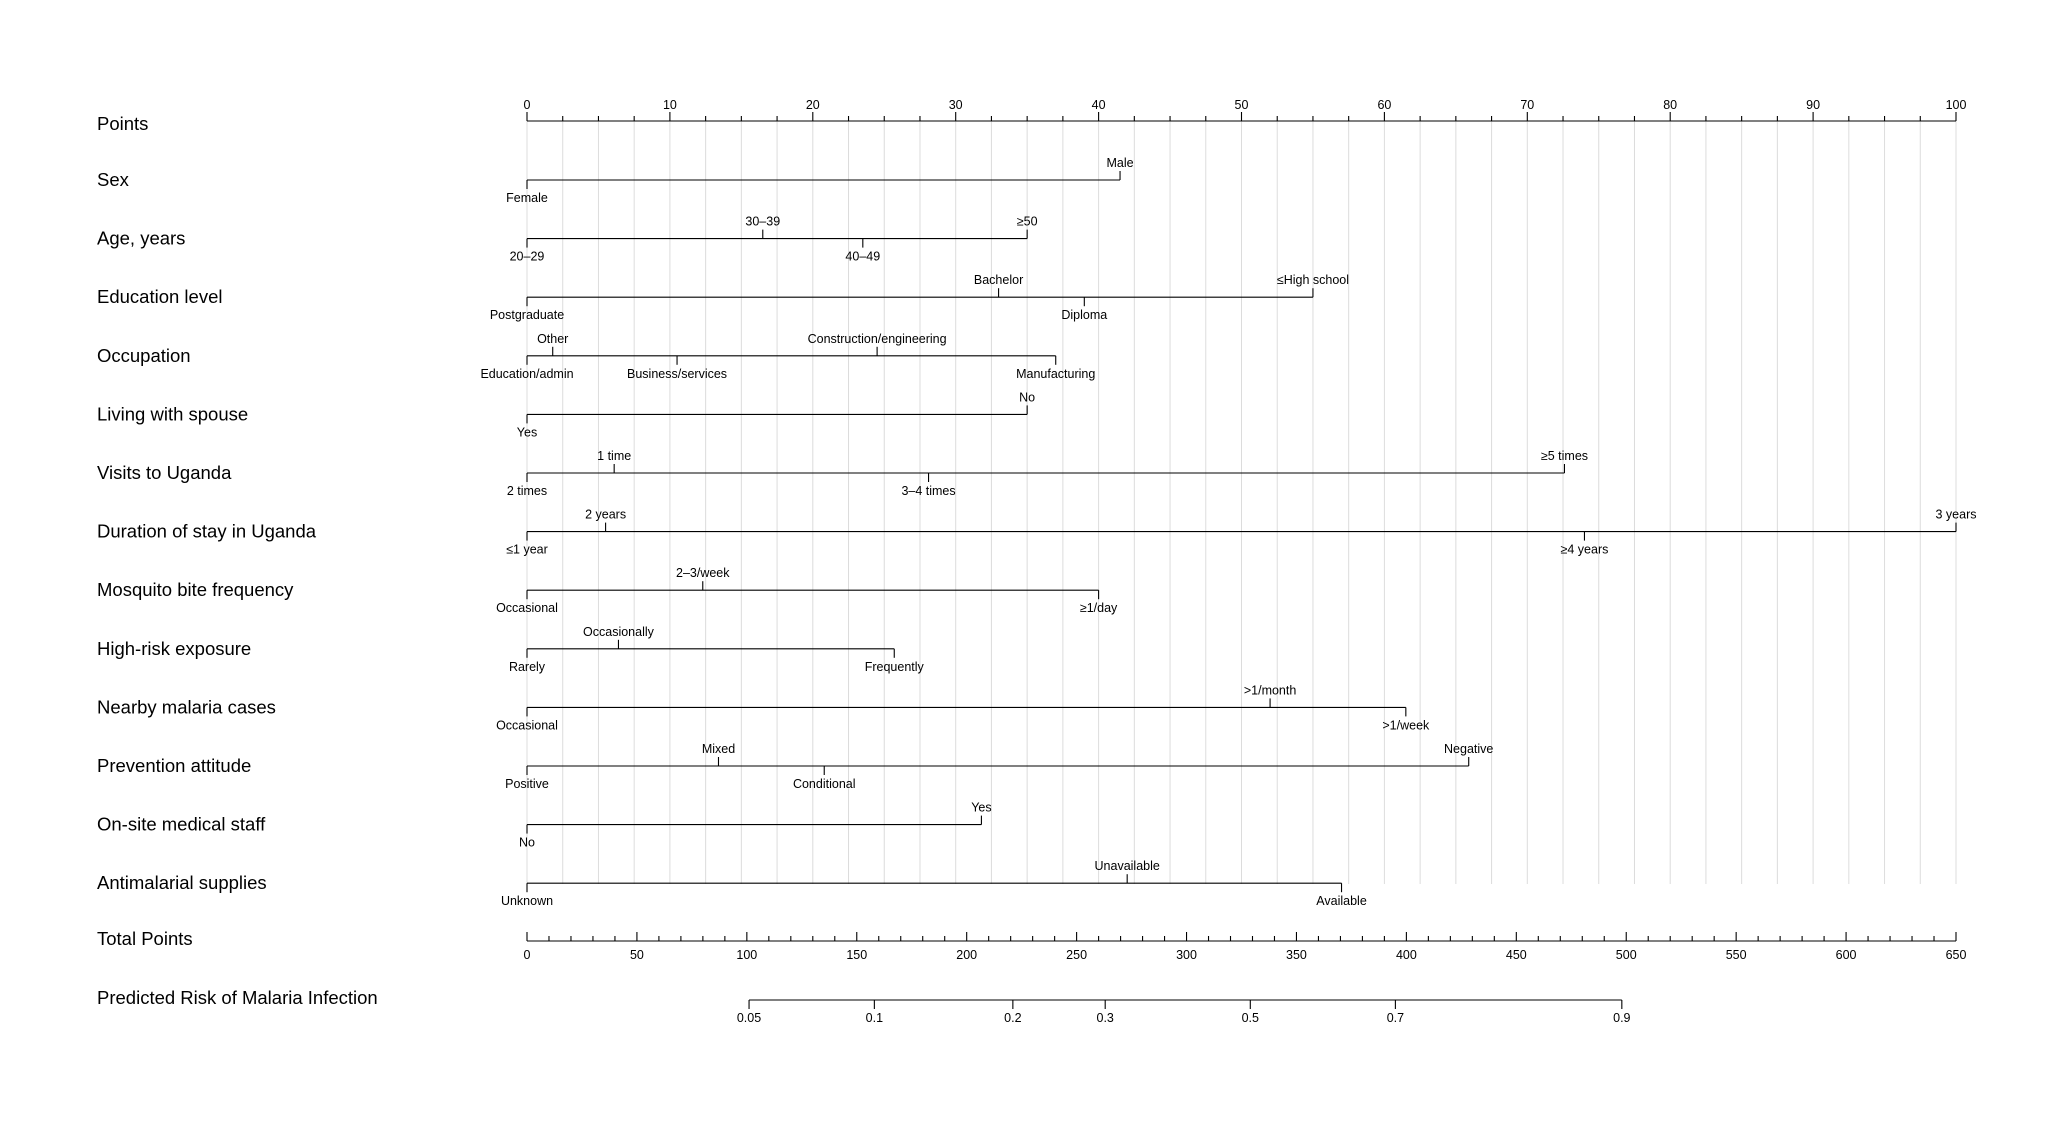  What do you see at coordinates (527, 315) in the screenshot?
I see `level-label-postgraduate: Postgraduate` at bounding box center [527, 315].